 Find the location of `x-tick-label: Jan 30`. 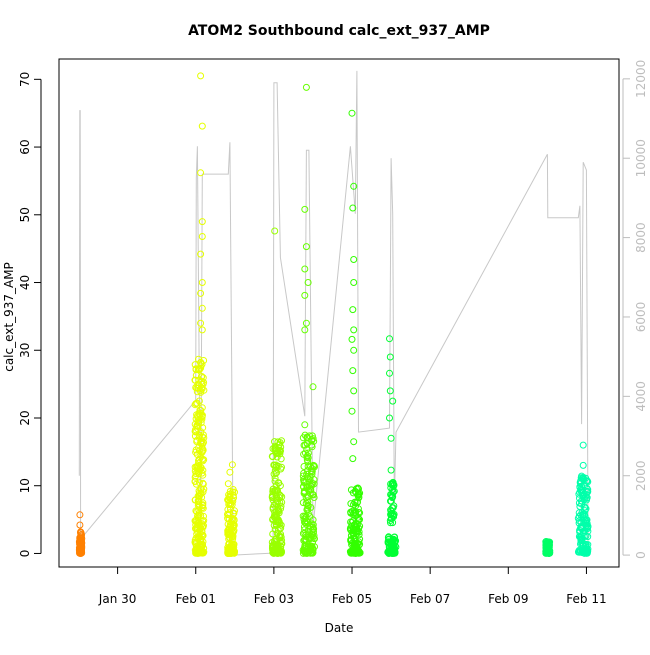

x-tick-label: Jan 30 is located at coordinates (117, 599).